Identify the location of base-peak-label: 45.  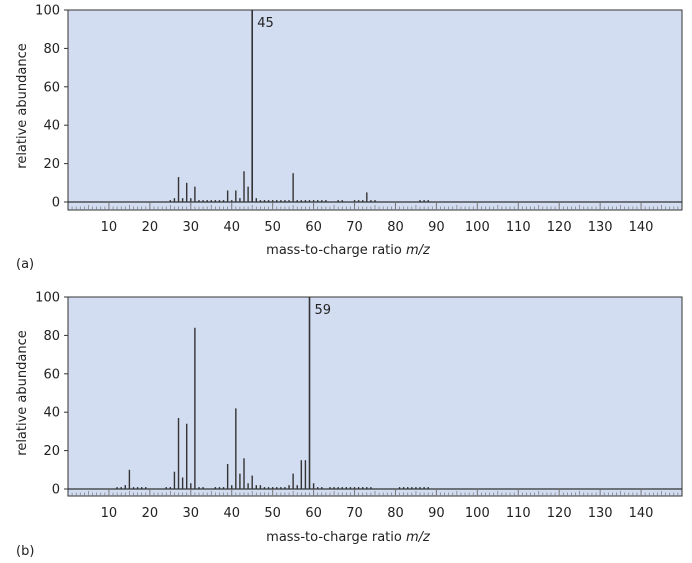
(265, 23).